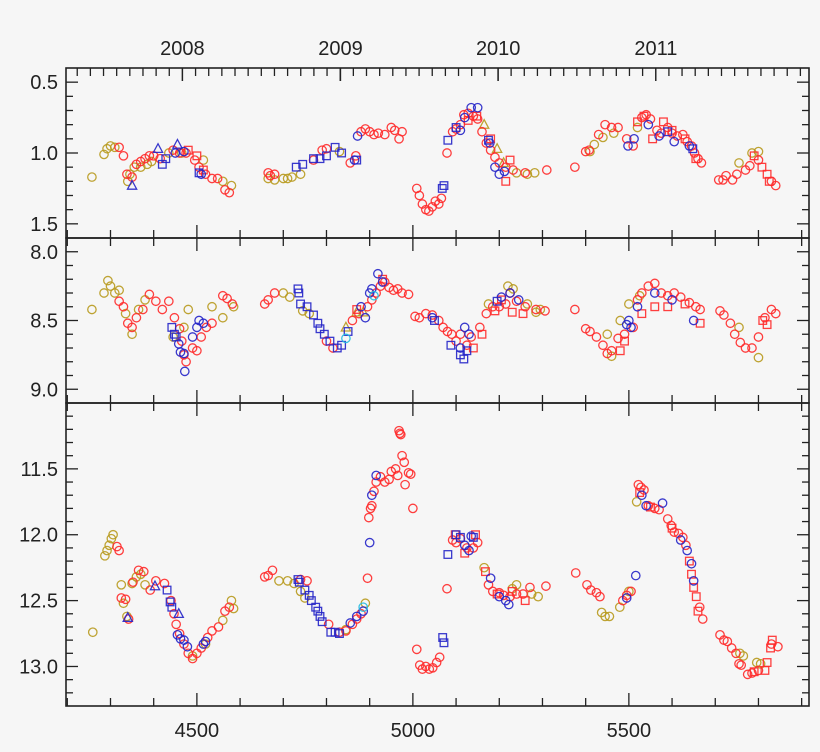 This screenshot has height=752, width=820. What do you see at coordinates (39, 470) in the screenshot?
I see `y-tick-label: 11.5` at bounding box center [39, 470].